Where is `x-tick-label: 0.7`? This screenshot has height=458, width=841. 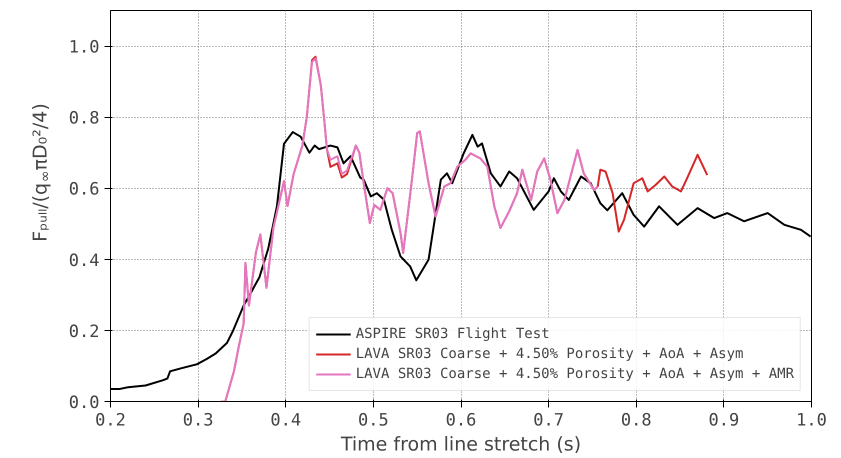 x-tick-label: 0.7 is located at coordinates (548, 420).